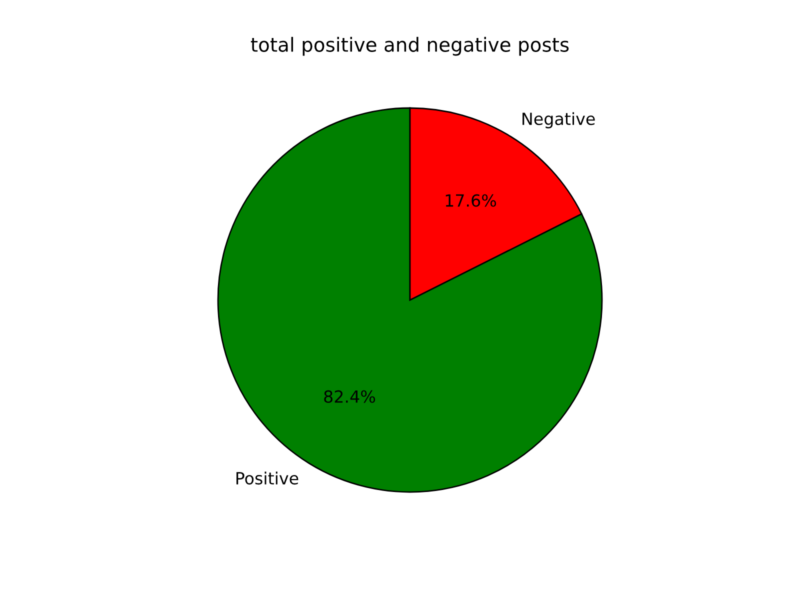  What do you see at coordinates (471, 200) in the screenshot?
I see `data-label: 17.6%` at bounding box center [471, 200].